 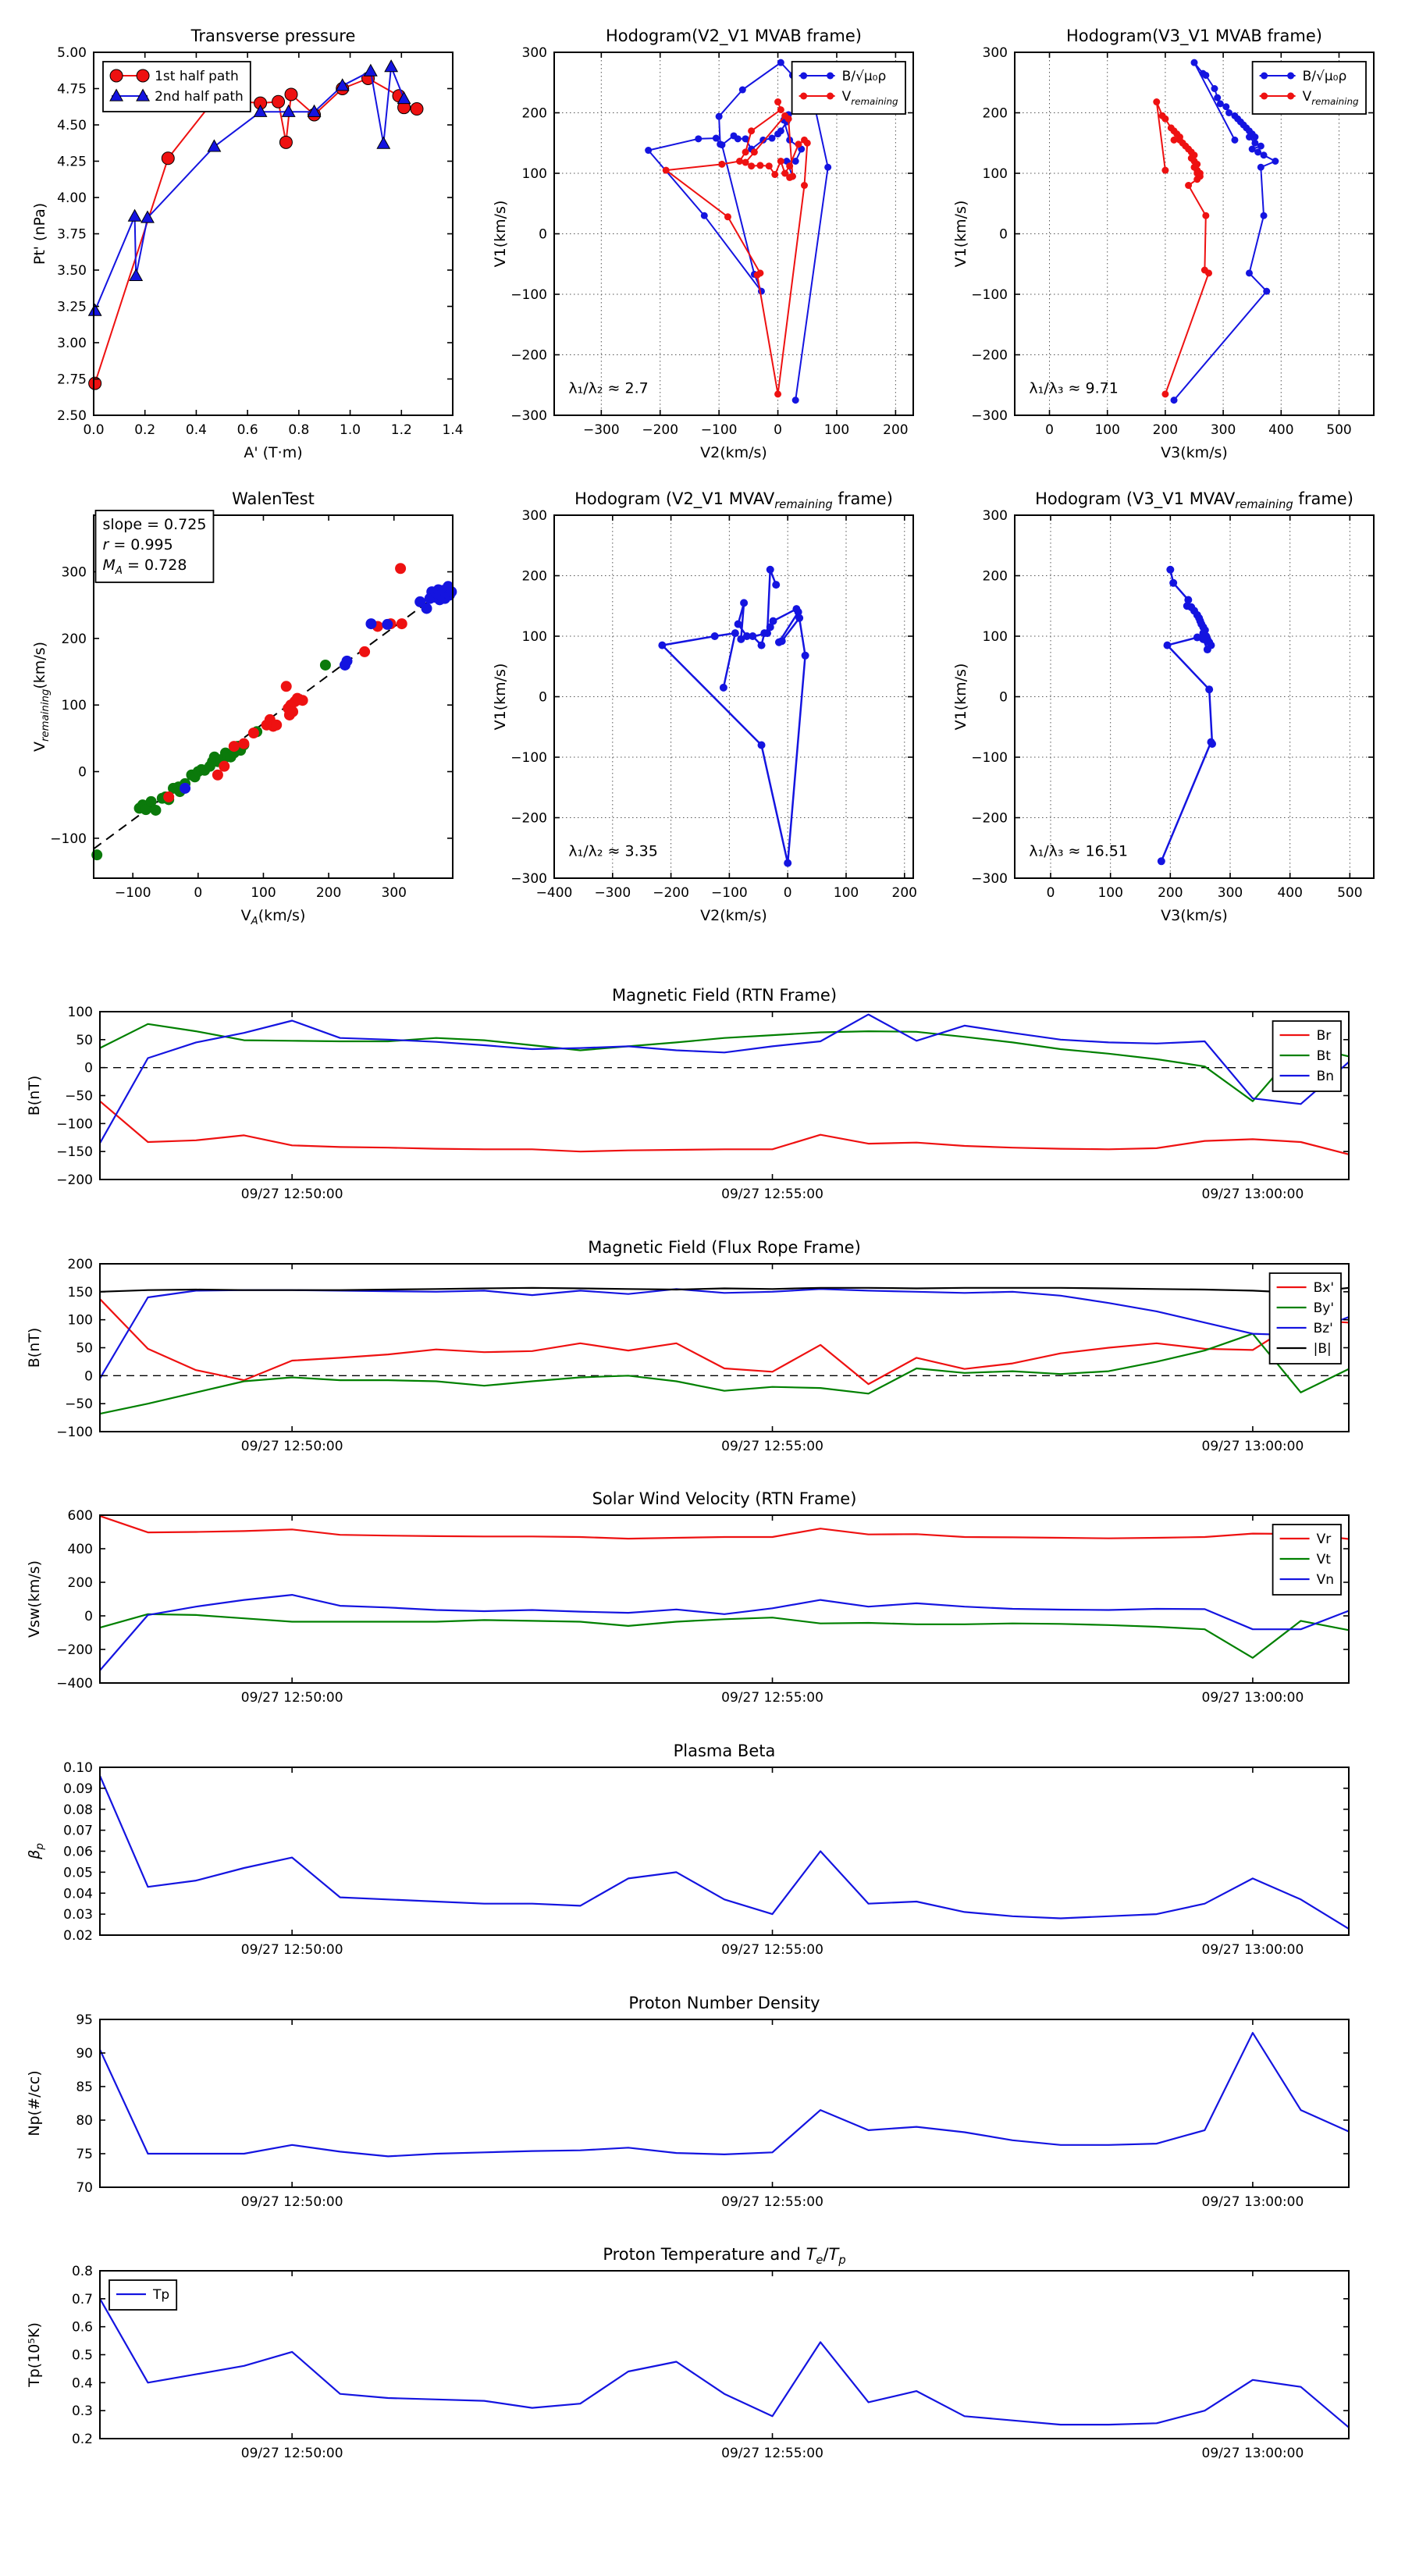 I want to click on legend: B/√μ₀ρ Vremaining, so click(x=1309, y=88).